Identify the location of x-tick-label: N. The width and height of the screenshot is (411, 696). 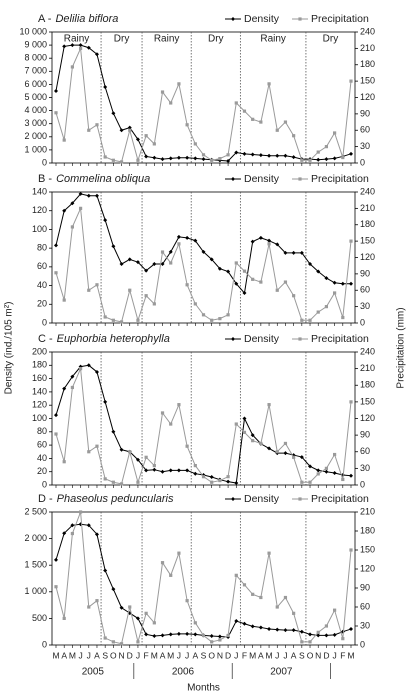
(318, 655).